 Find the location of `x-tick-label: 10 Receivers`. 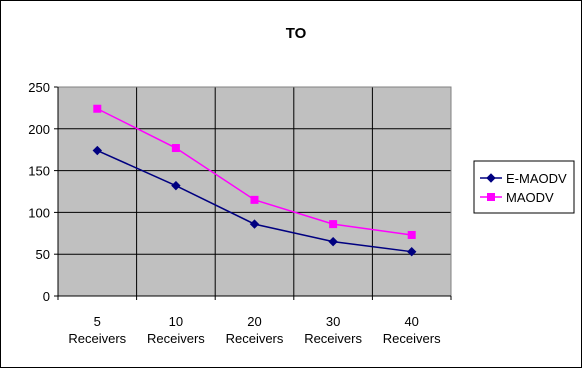

x-tick-label: 10 Receivers is located at coordinates (176, 330).